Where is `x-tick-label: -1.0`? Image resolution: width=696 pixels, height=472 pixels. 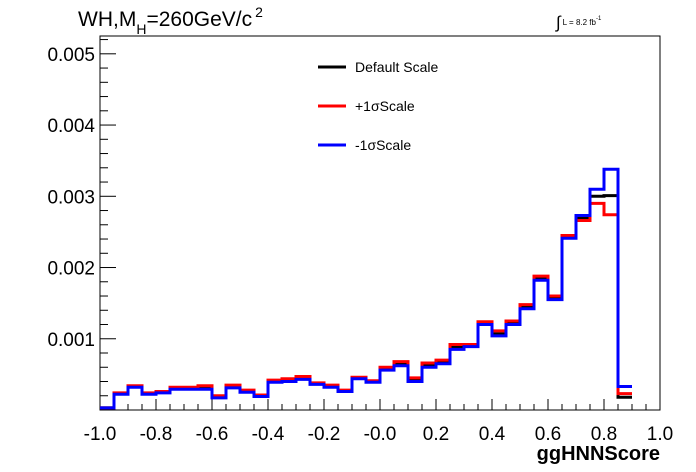
x-tick-label: -1.0 is located at coordinates (100, 434).